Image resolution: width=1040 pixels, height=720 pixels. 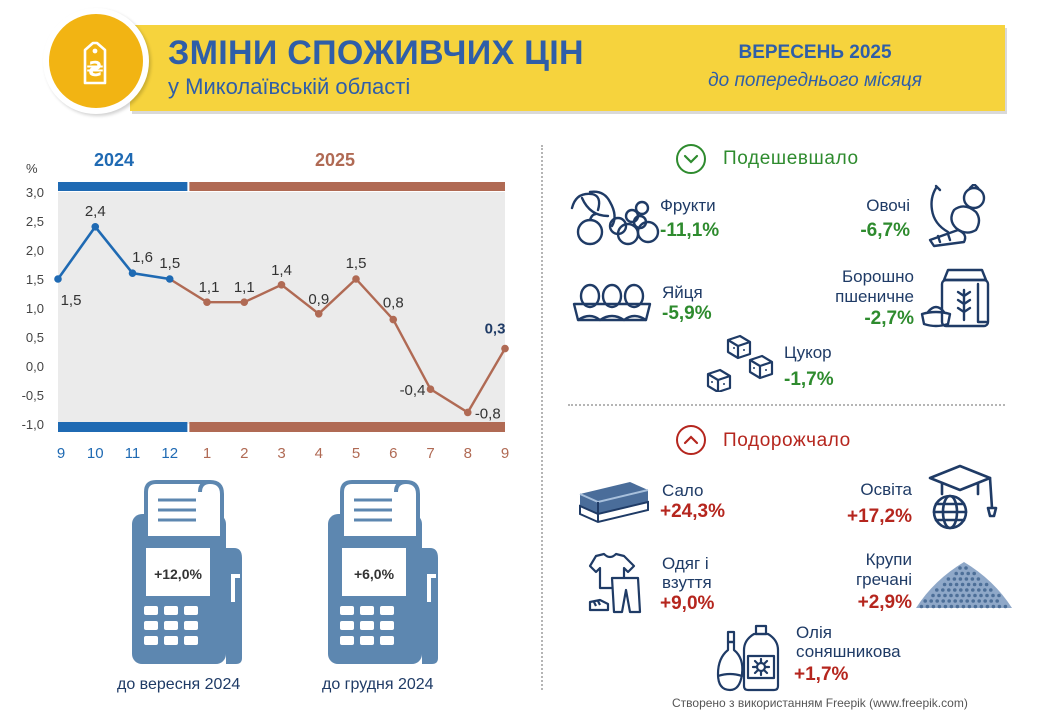 What do you see at coordinates (815, 80) in the screenshot?
I see `period-comparison: до попереднього місяця` at bounding box center [815, 80].